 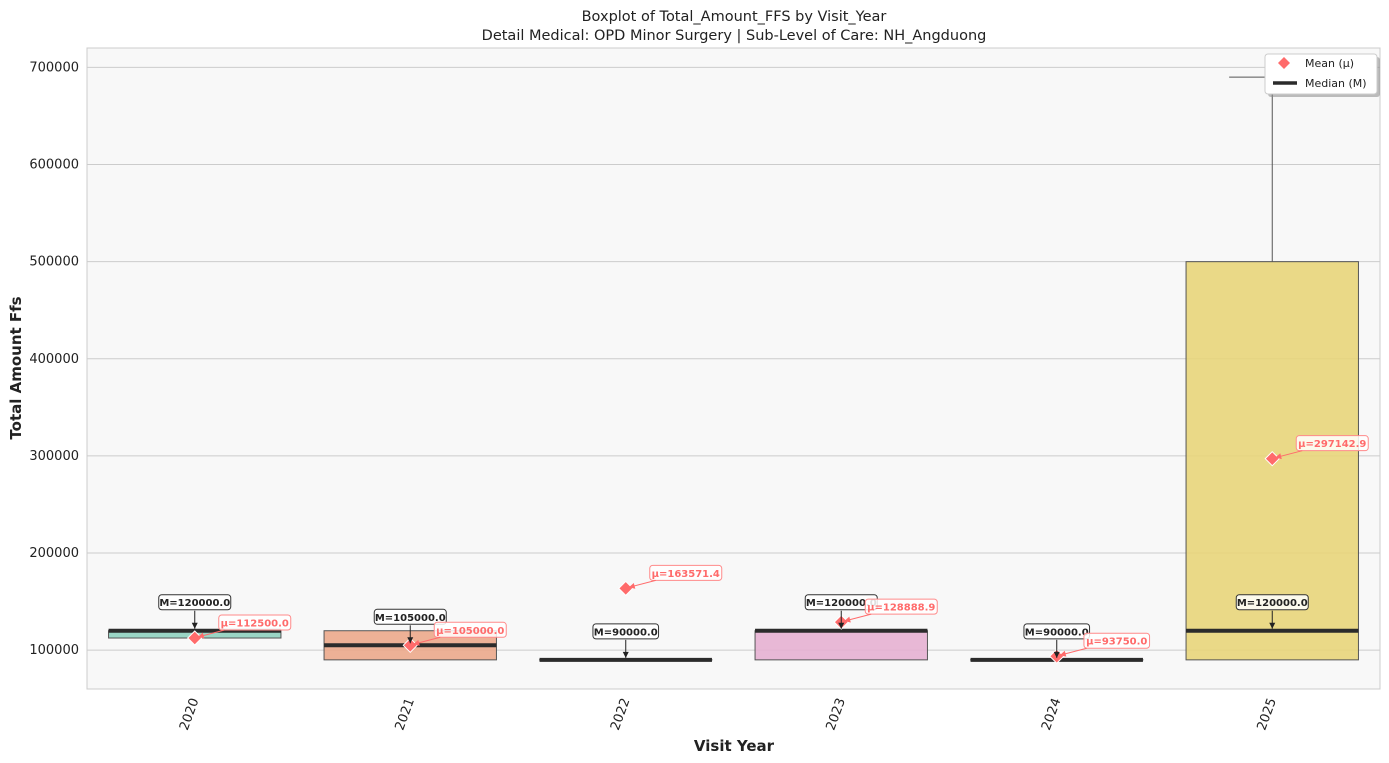 I want to click on mean-label-2023: μ=128888.9, so click(x=901, y=608).